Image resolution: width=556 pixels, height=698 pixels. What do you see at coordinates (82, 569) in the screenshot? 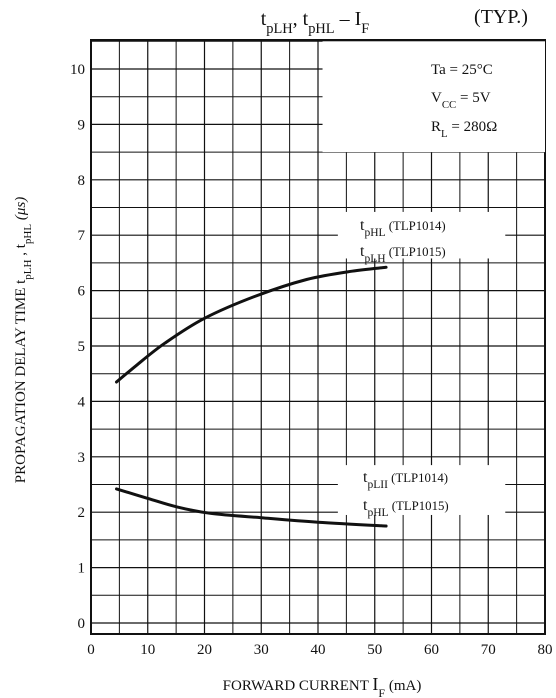
I see `y-tick-label: 1` at bounding box center [82, 569].